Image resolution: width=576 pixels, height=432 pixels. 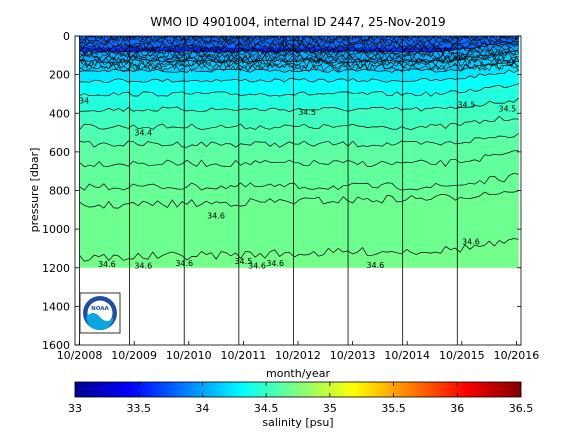 What do you see at coordinates (521, 408) in the screenshot?
I see `colorbar-tick-label: 36.5` at bounding box center [521, 408].